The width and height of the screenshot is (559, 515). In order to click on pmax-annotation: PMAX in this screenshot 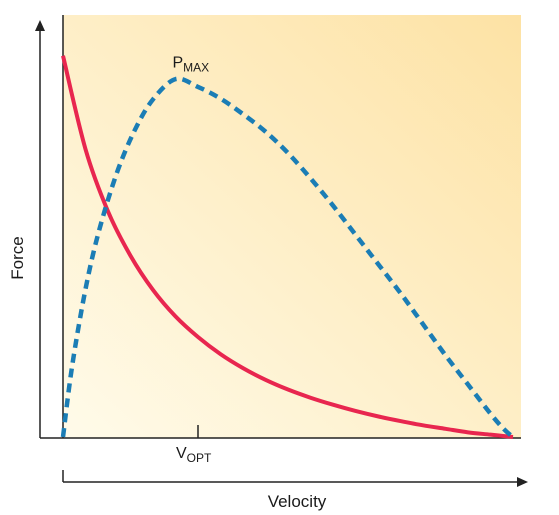, I will do `click(191, 64)`.